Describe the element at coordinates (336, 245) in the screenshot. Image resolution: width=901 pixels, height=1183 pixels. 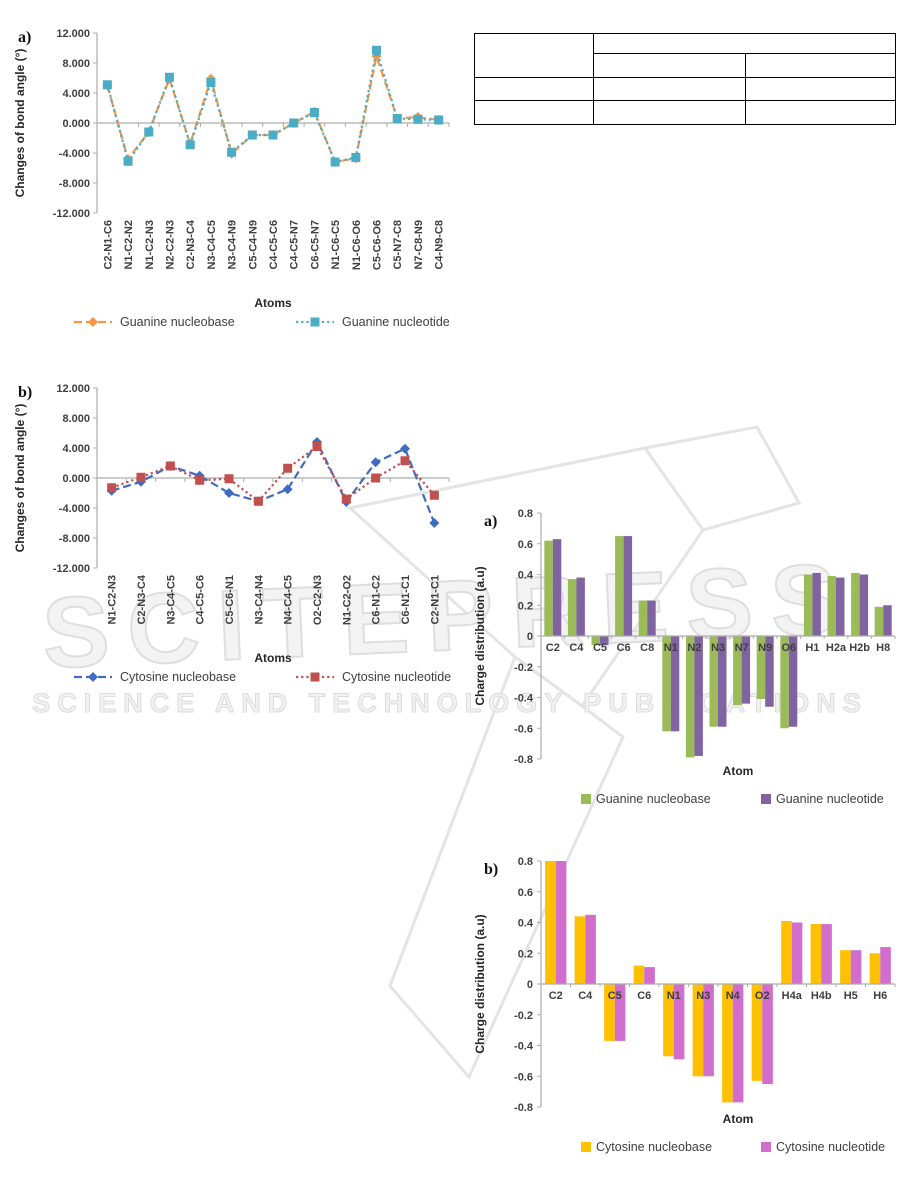
I see `cat-text: N1-C6-C5` at that location.